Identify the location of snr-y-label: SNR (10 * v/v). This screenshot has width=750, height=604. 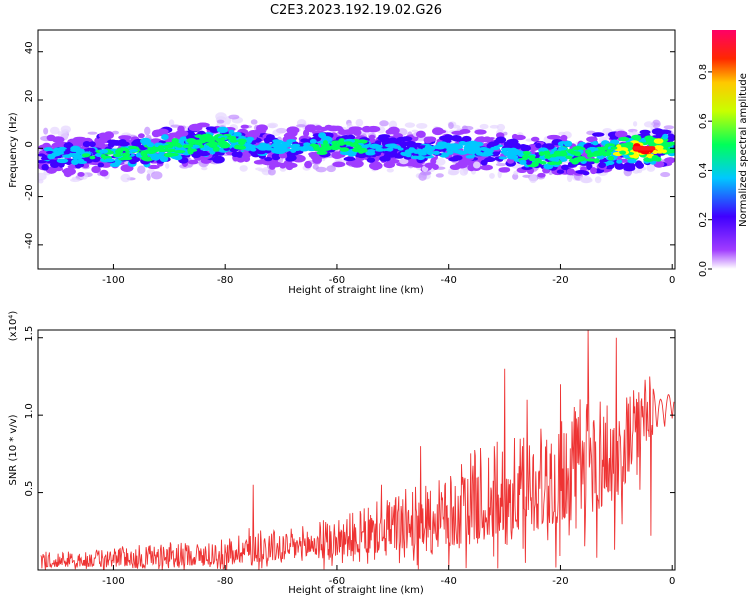
(13, 449).